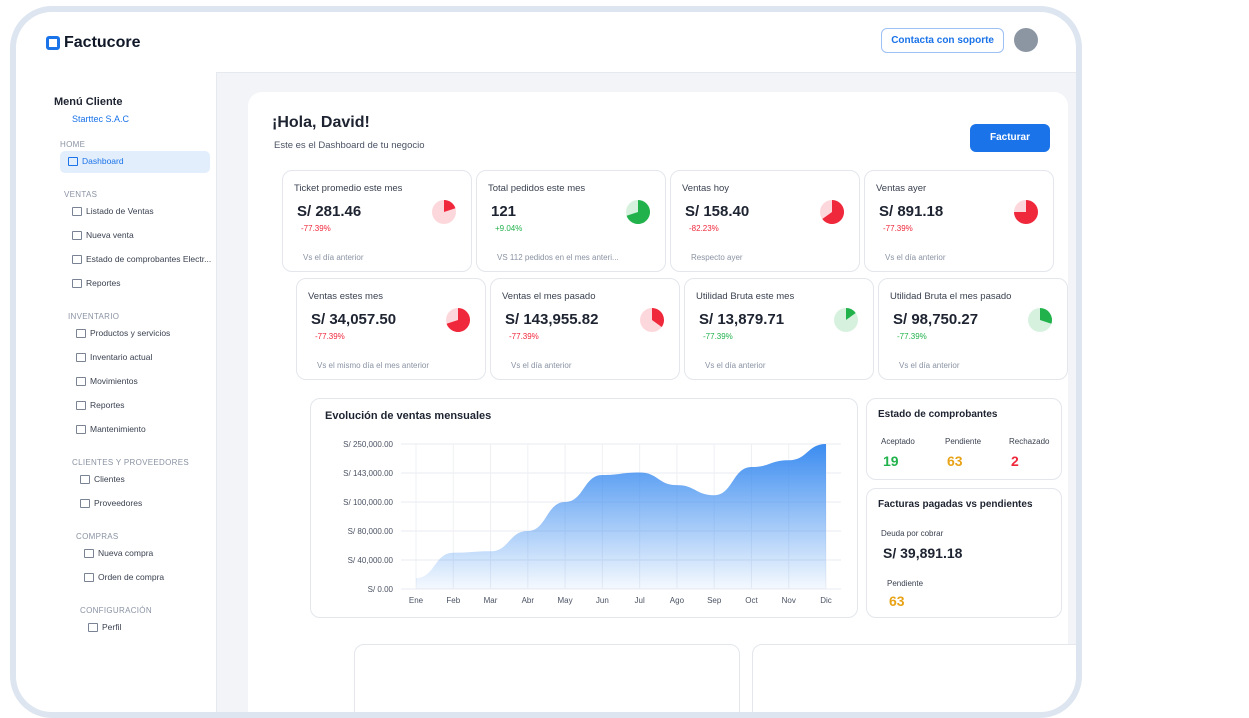 Image resolution: width=1249 pixels, height=718 pixels. What do you see at coordinates (349, 145) in the screenshot?
I see `subtitle: Este es el Dashboard de tu negocio` at bounding box center [349, 145].